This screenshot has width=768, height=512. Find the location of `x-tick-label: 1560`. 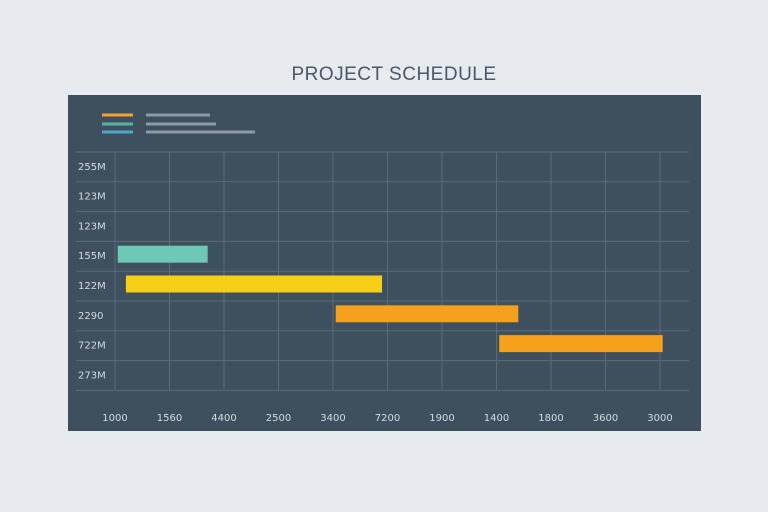

x-tick-label: 1560 is located at coordinates (169, 418).